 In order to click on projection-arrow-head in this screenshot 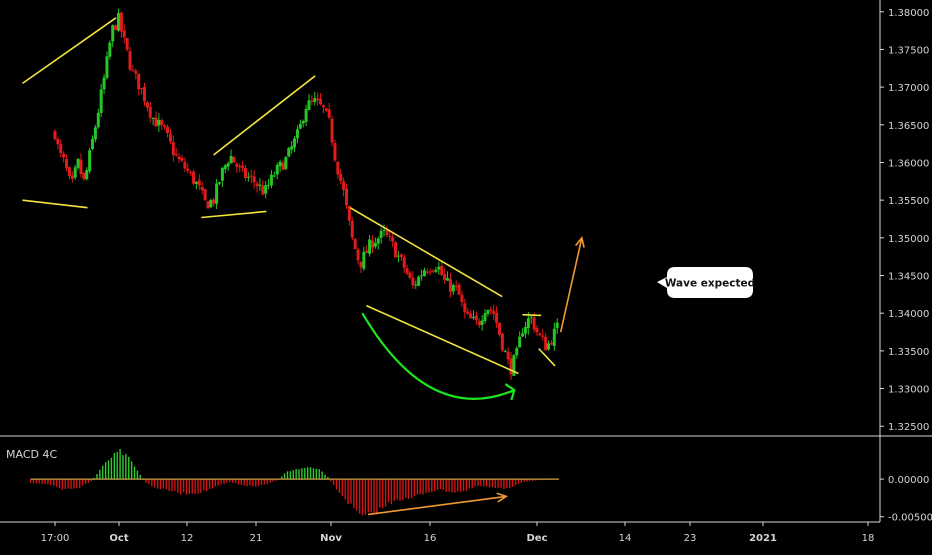, I will do `click(579, 242)`.